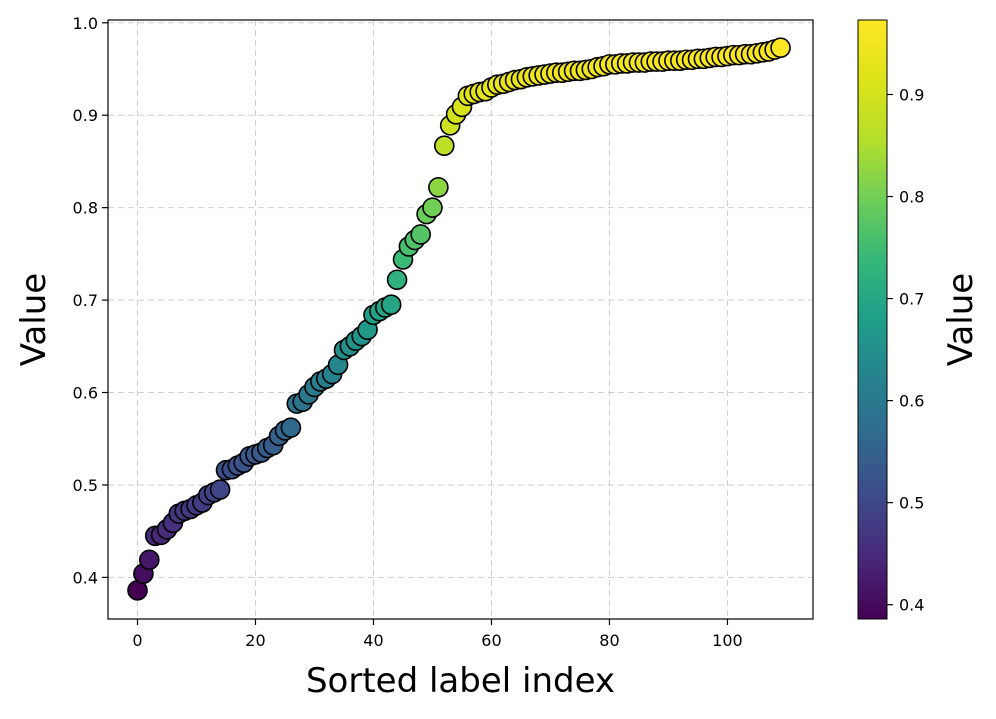  Describe the element at coordinates (137, 640) in the screenshot. I see `x-tick-label: 0` at that location.